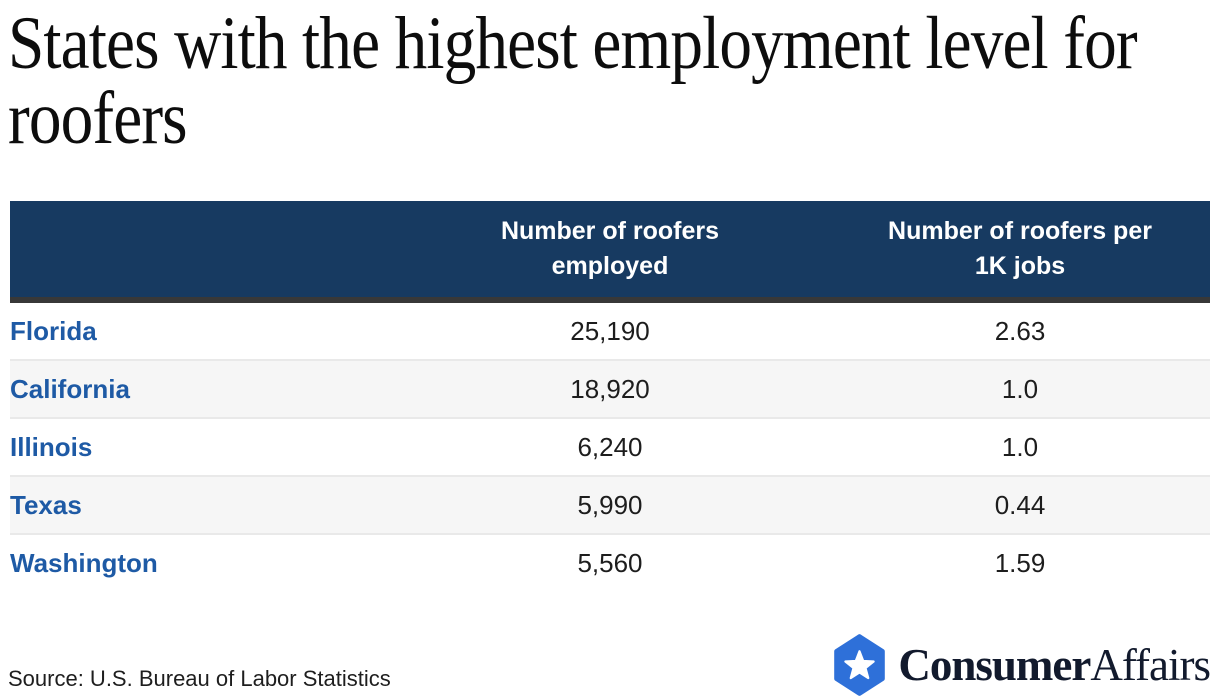 The width and height of the screenshot is (1220, 698). I want to click on per-1k-value: 1.59, so click(1020, 562).